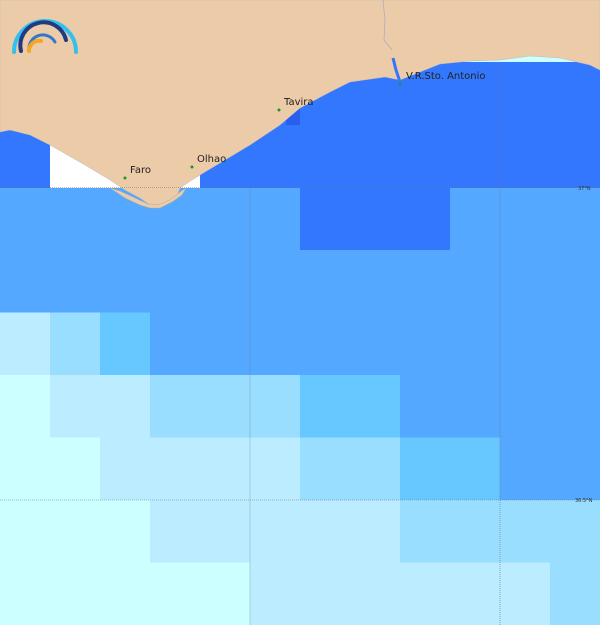 This screenshot has width=600, height=625. Describe the element at coordinates (584, 189) in the screenshot. I see `lat-label-37: 37°N` at that location.